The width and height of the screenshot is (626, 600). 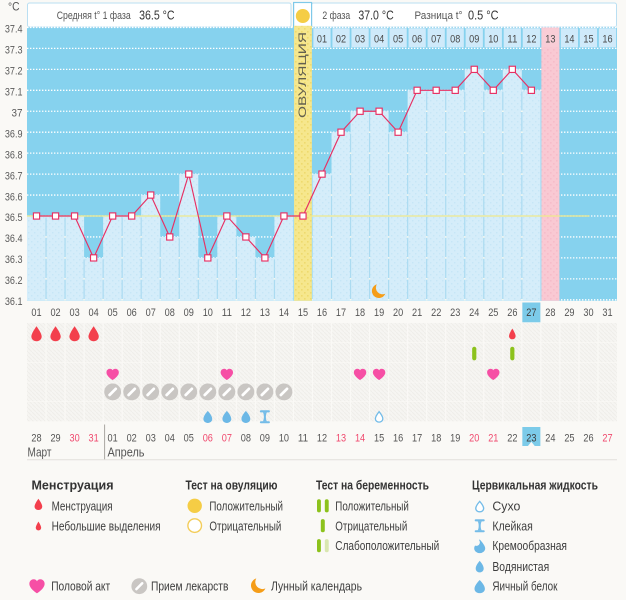 I want to click on svg-text: Март, so click(x=40, y=452).